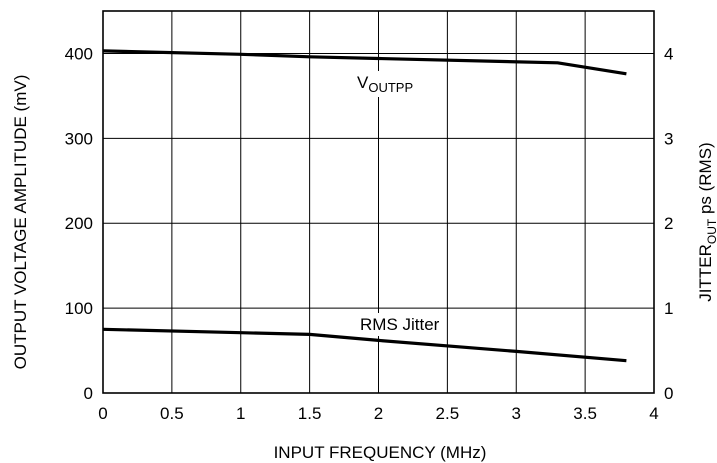 This screenshot has height=463, width=717. What do you see at coordinates (668, 138) in the screenshot?
I see `y2-tick-label-3: 3` at bounding box center [668, 138].